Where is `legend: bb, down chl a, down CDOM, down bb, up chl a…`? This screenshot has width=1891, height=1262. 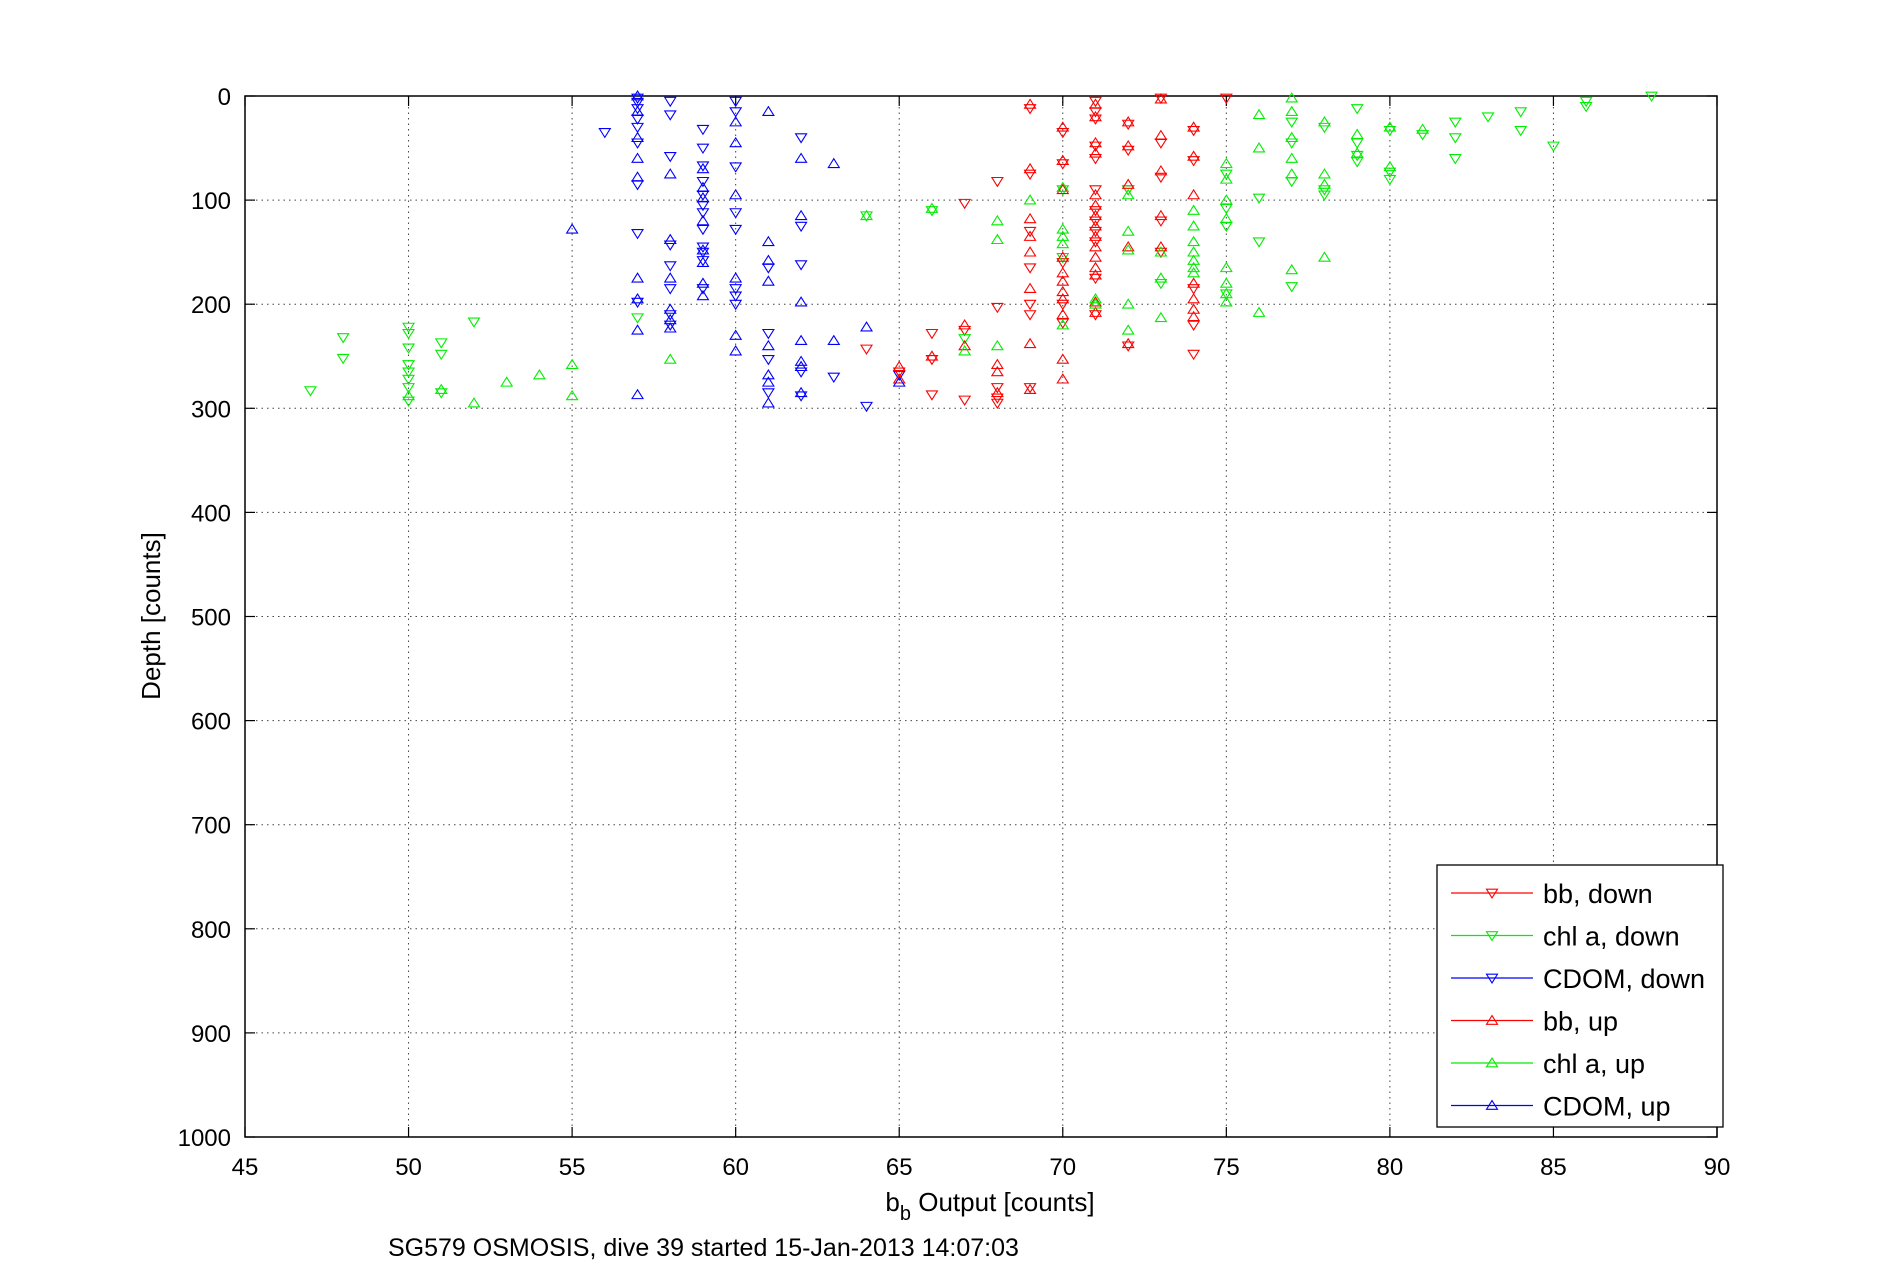
legend: bb, down chl a, down CDOM, down bb, up chl a… is located at coordinates (1580, 996).